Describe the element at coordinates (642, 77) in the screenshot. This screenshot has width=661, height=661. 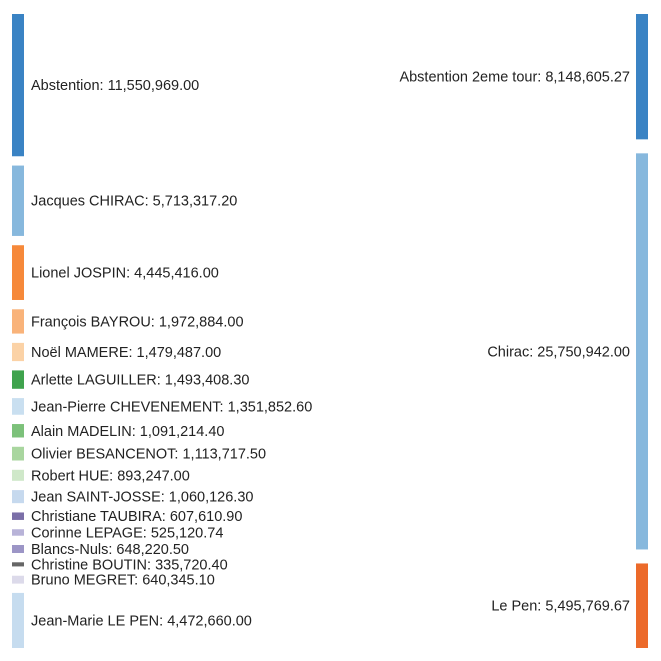
I see `node-abst2` at that location.